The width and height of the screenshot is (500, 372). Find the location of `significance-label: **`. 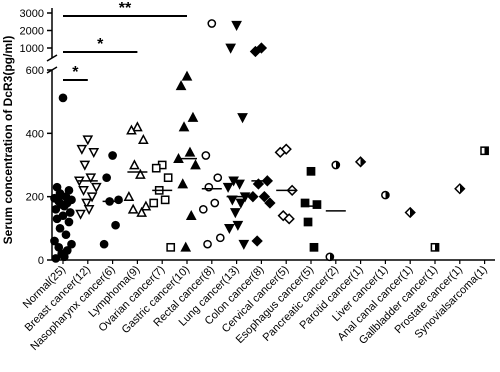

significance-label: ** is located at coordinates (125, 8).